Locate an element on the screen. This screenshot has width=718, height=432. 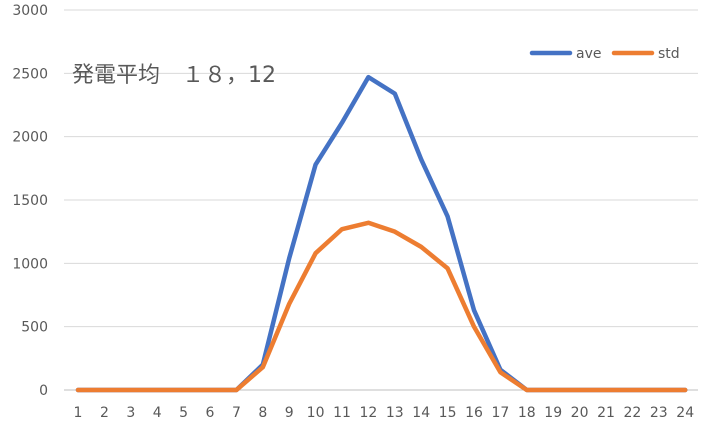
legend-label-std: std is located at coordinates (669, 54).